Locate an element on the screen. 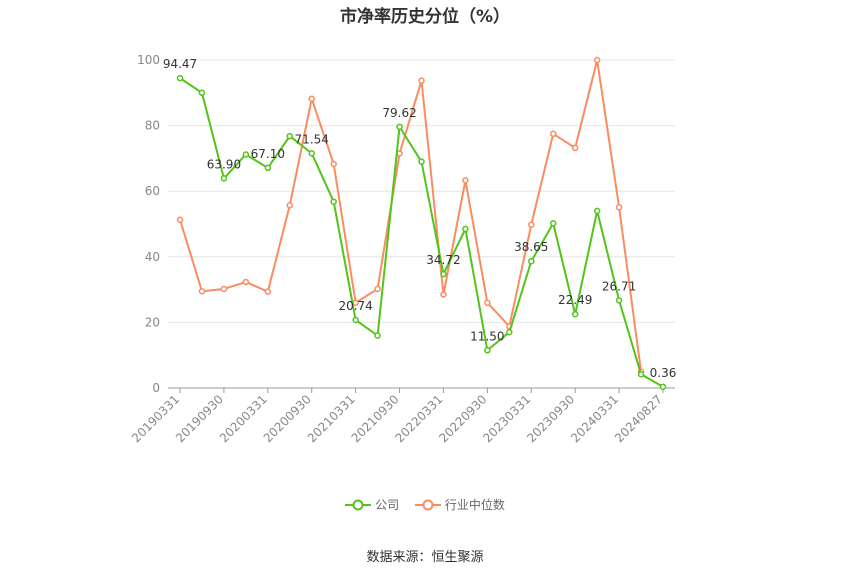  x-tick-label: 20240827 is located at coordinates (638, 418).